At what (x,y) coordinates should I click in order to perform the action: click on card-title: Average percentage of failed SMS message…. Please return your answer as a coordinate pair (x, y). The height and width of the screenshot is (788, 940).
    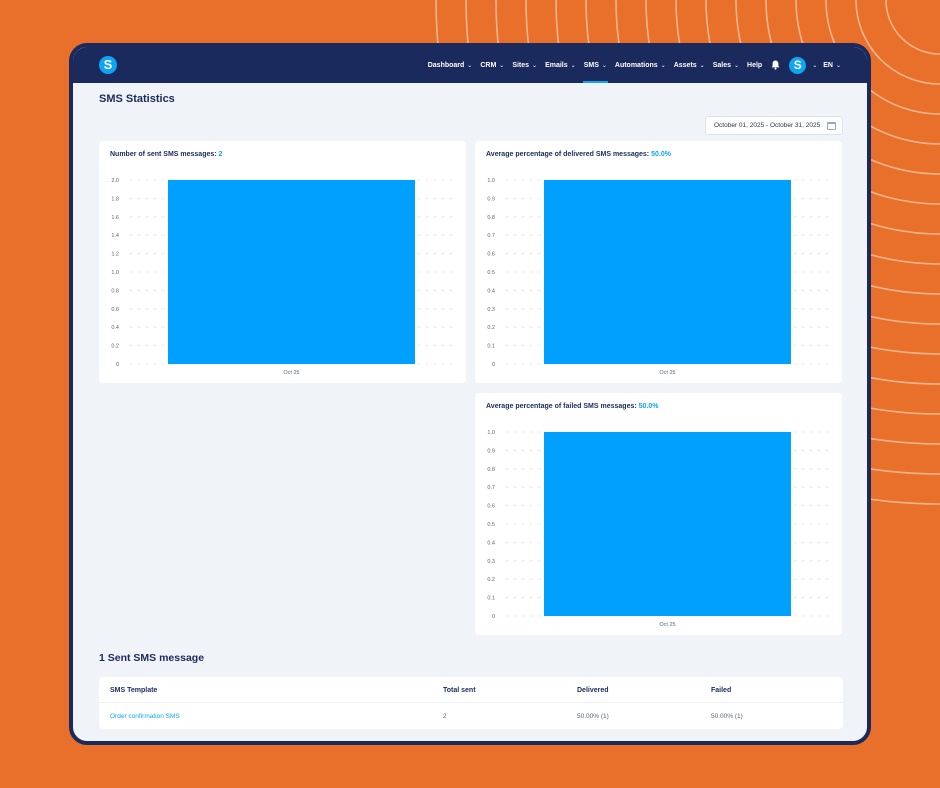
    Looking at the image, I should click on (572, 406).